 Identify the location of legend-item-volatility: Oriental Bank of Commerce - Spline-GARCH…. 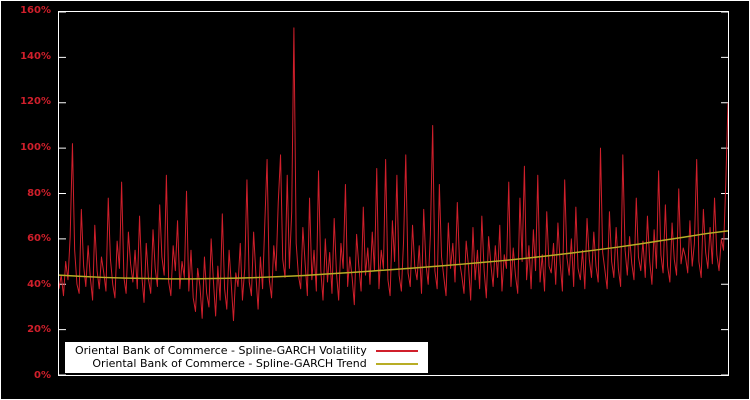
(246, 350).